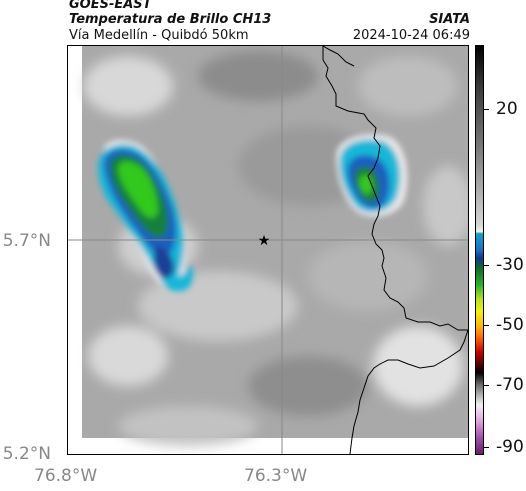  I want to click on colorbar-label: 20, so click(507, 109).